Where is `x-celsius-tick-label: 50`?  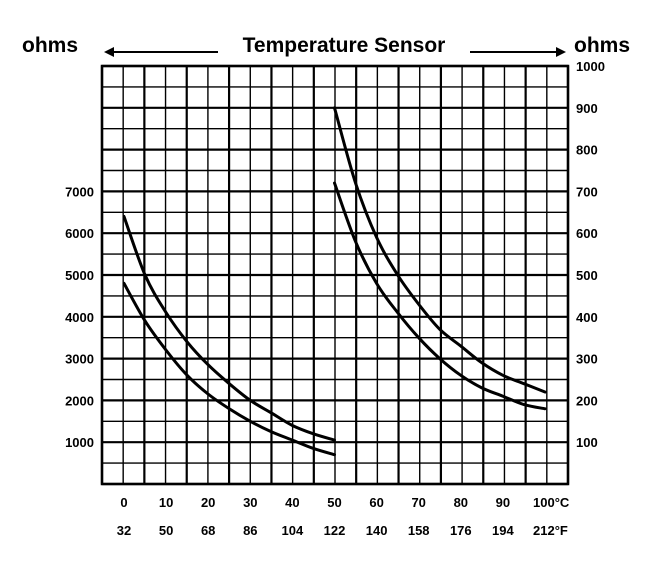
x-celsius-tick-label: 50 is located at coordinates (334, 502).